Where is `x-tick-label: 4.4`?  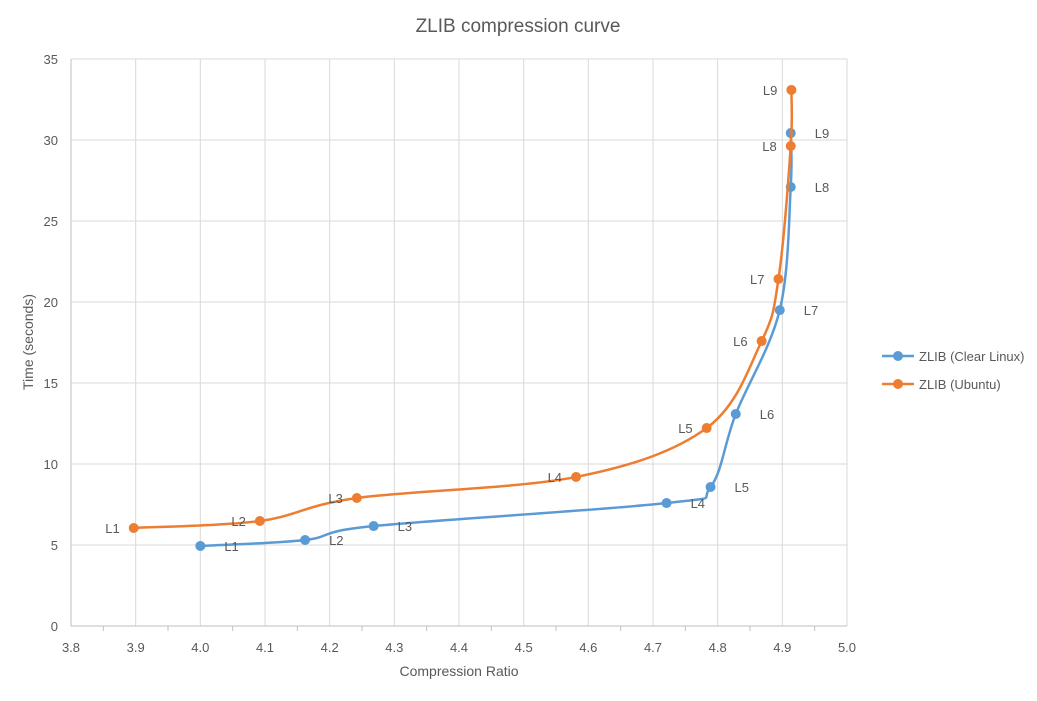 x-tick-label: 4.4 is located at coordinates (459, 647).